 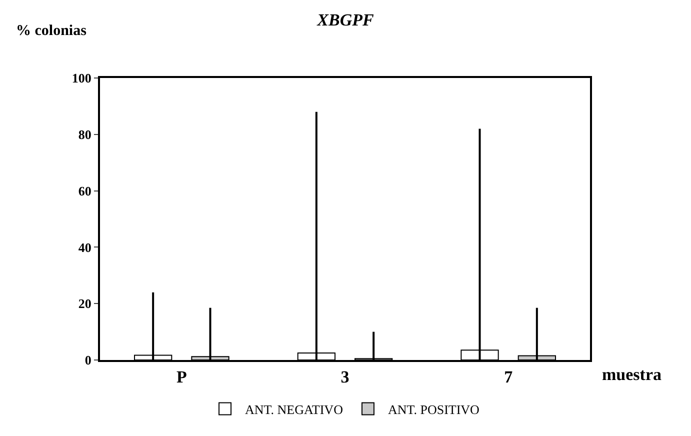 What do you see at coordinates (345, 376) in the screenshot?
I see `x-tick-label: 3` at bounding box center [345, 376].